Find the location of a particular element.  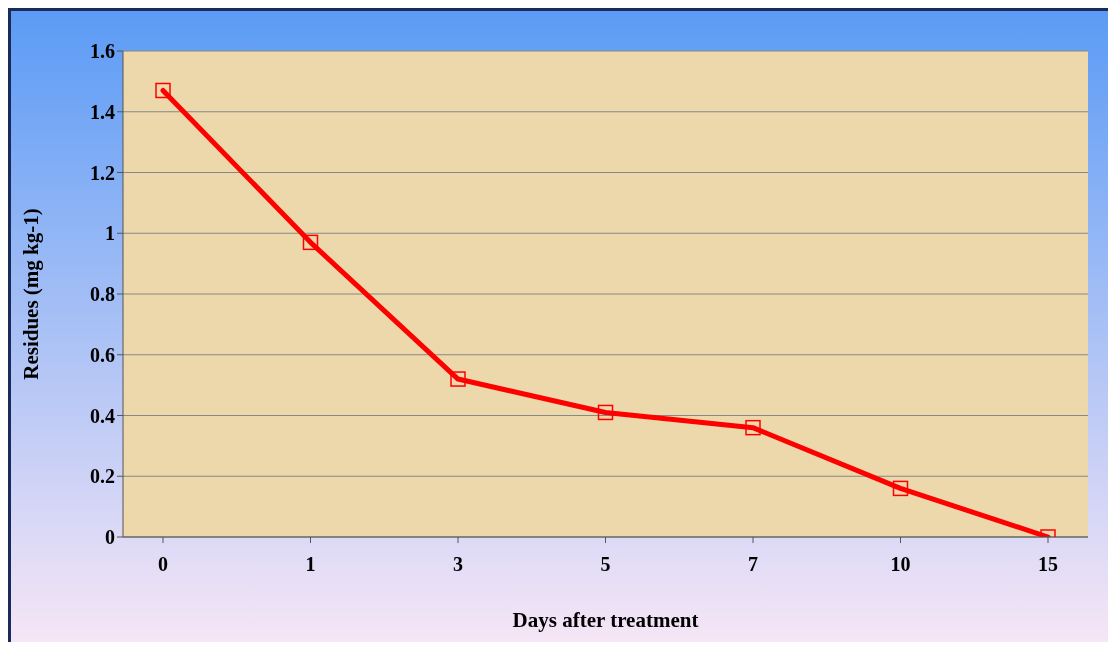

x-tick-label: 15 is located at coordinates (1048, 564).